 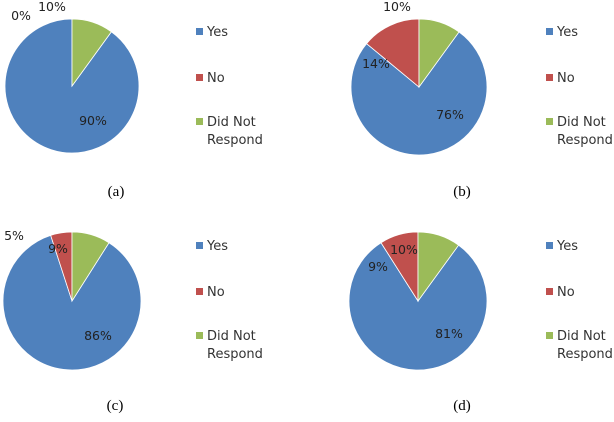 What do you see at coordinates (449, 333) in the screenshot?
I see `pie-data-label-yes: 81%` at bounding box center [449, 333].